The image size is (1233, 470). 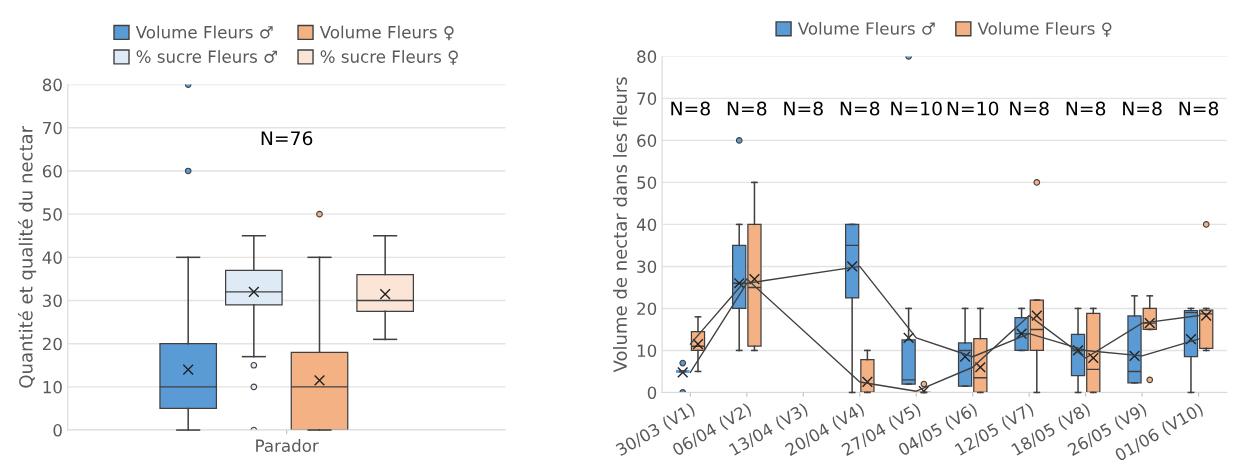 I want to click on legend-label: % sucre Fleurs ♀, so click(x=389, y=57).